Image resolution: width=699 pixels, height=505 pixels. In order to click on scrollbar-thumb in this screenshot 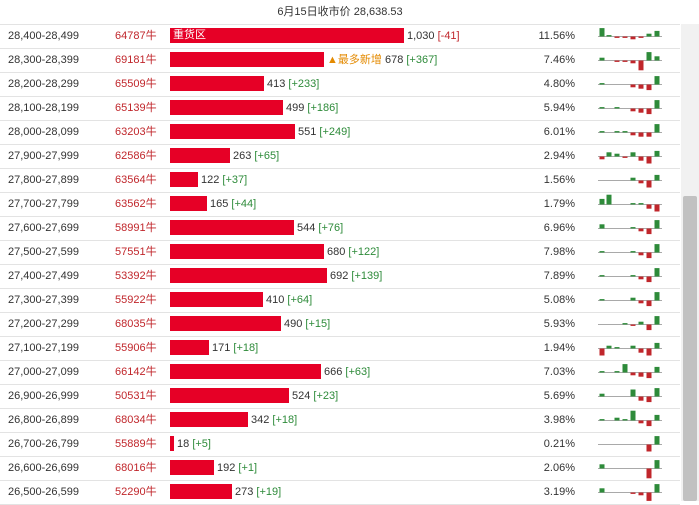, I will do `click(690, 348)`.